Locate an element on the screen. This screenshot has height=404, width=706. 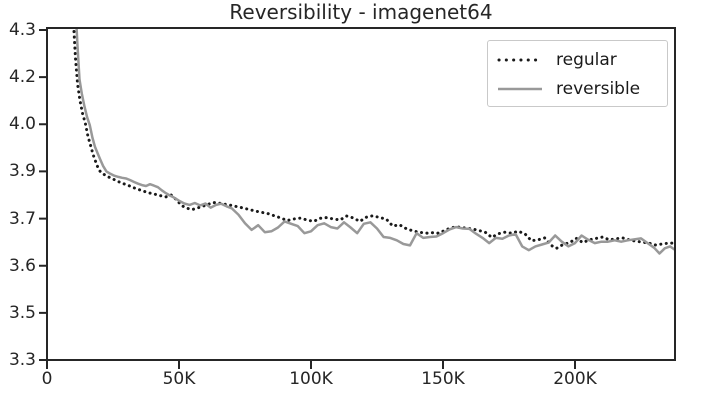
legend-label: reversible is located at coordinates (598, 88).